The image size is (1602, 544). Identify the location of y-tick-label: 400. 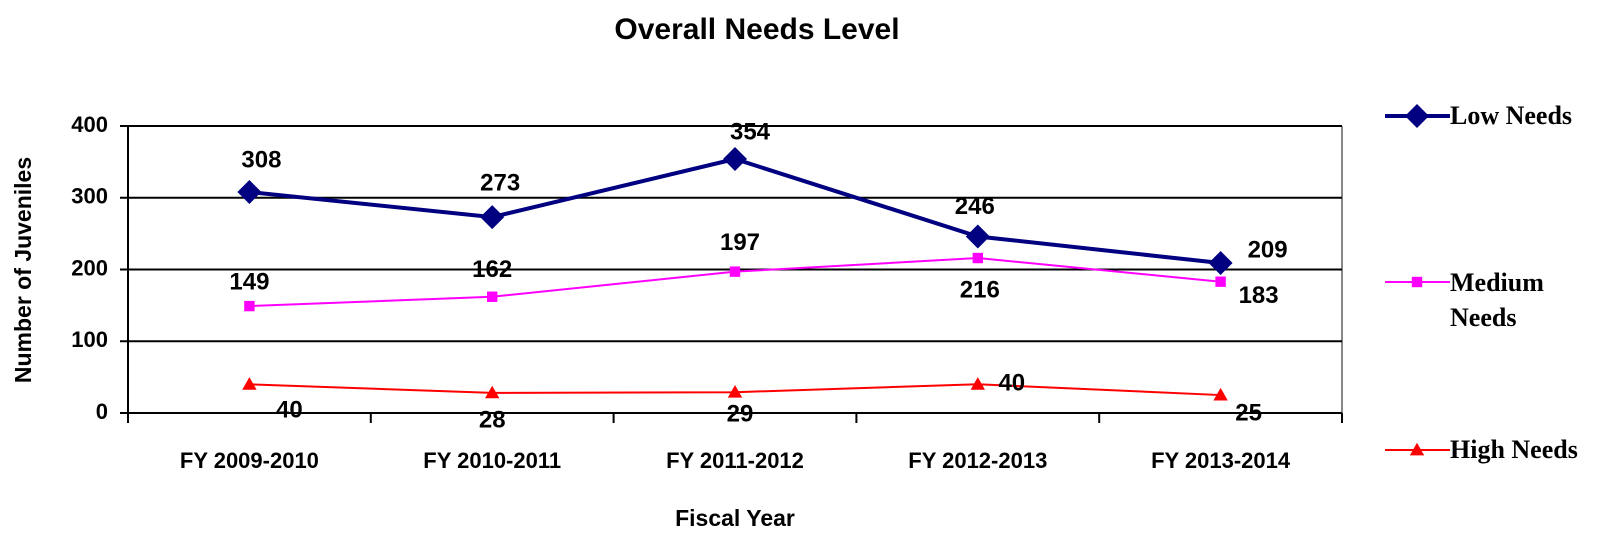
(89, 124).